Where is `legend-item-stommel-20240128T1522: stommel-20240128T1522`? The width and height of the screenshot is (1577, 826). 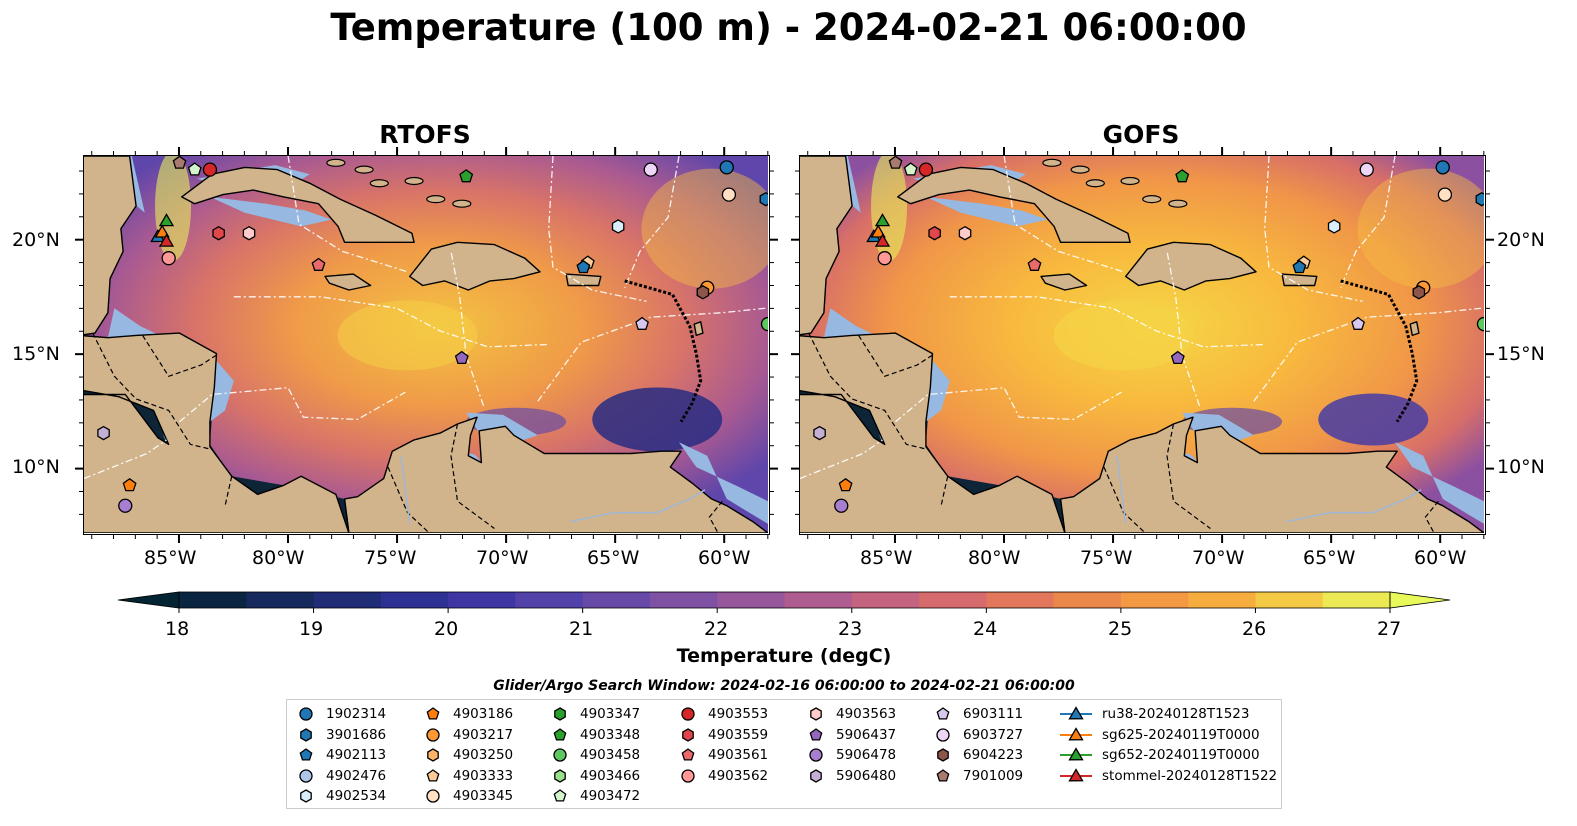 legend-item-stommel-20240128T1522: stommel-20240128T1522 is located at coordinates (1168, 776).